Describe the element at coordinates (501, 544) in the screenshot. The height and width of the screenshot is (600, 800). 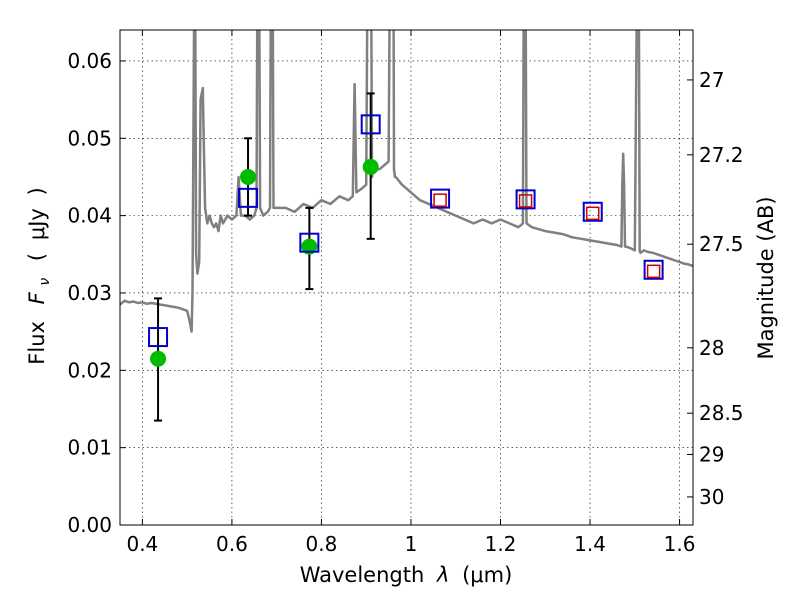
I see `x-tick-label: 1.2` at that location.